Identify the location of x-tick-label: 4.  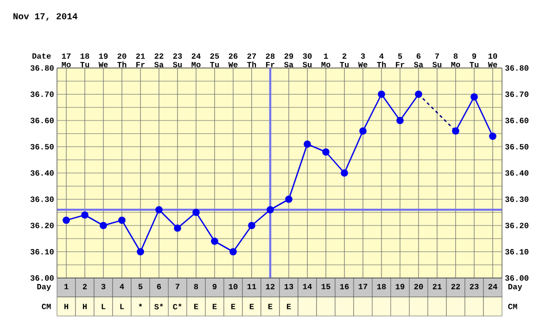
(122, 287).